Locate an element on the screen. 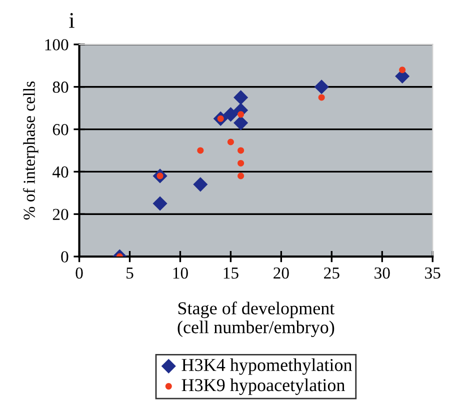 This screenshot has height=404, width=453. x-tick-label: 0 is located at coordinates (79, 273).